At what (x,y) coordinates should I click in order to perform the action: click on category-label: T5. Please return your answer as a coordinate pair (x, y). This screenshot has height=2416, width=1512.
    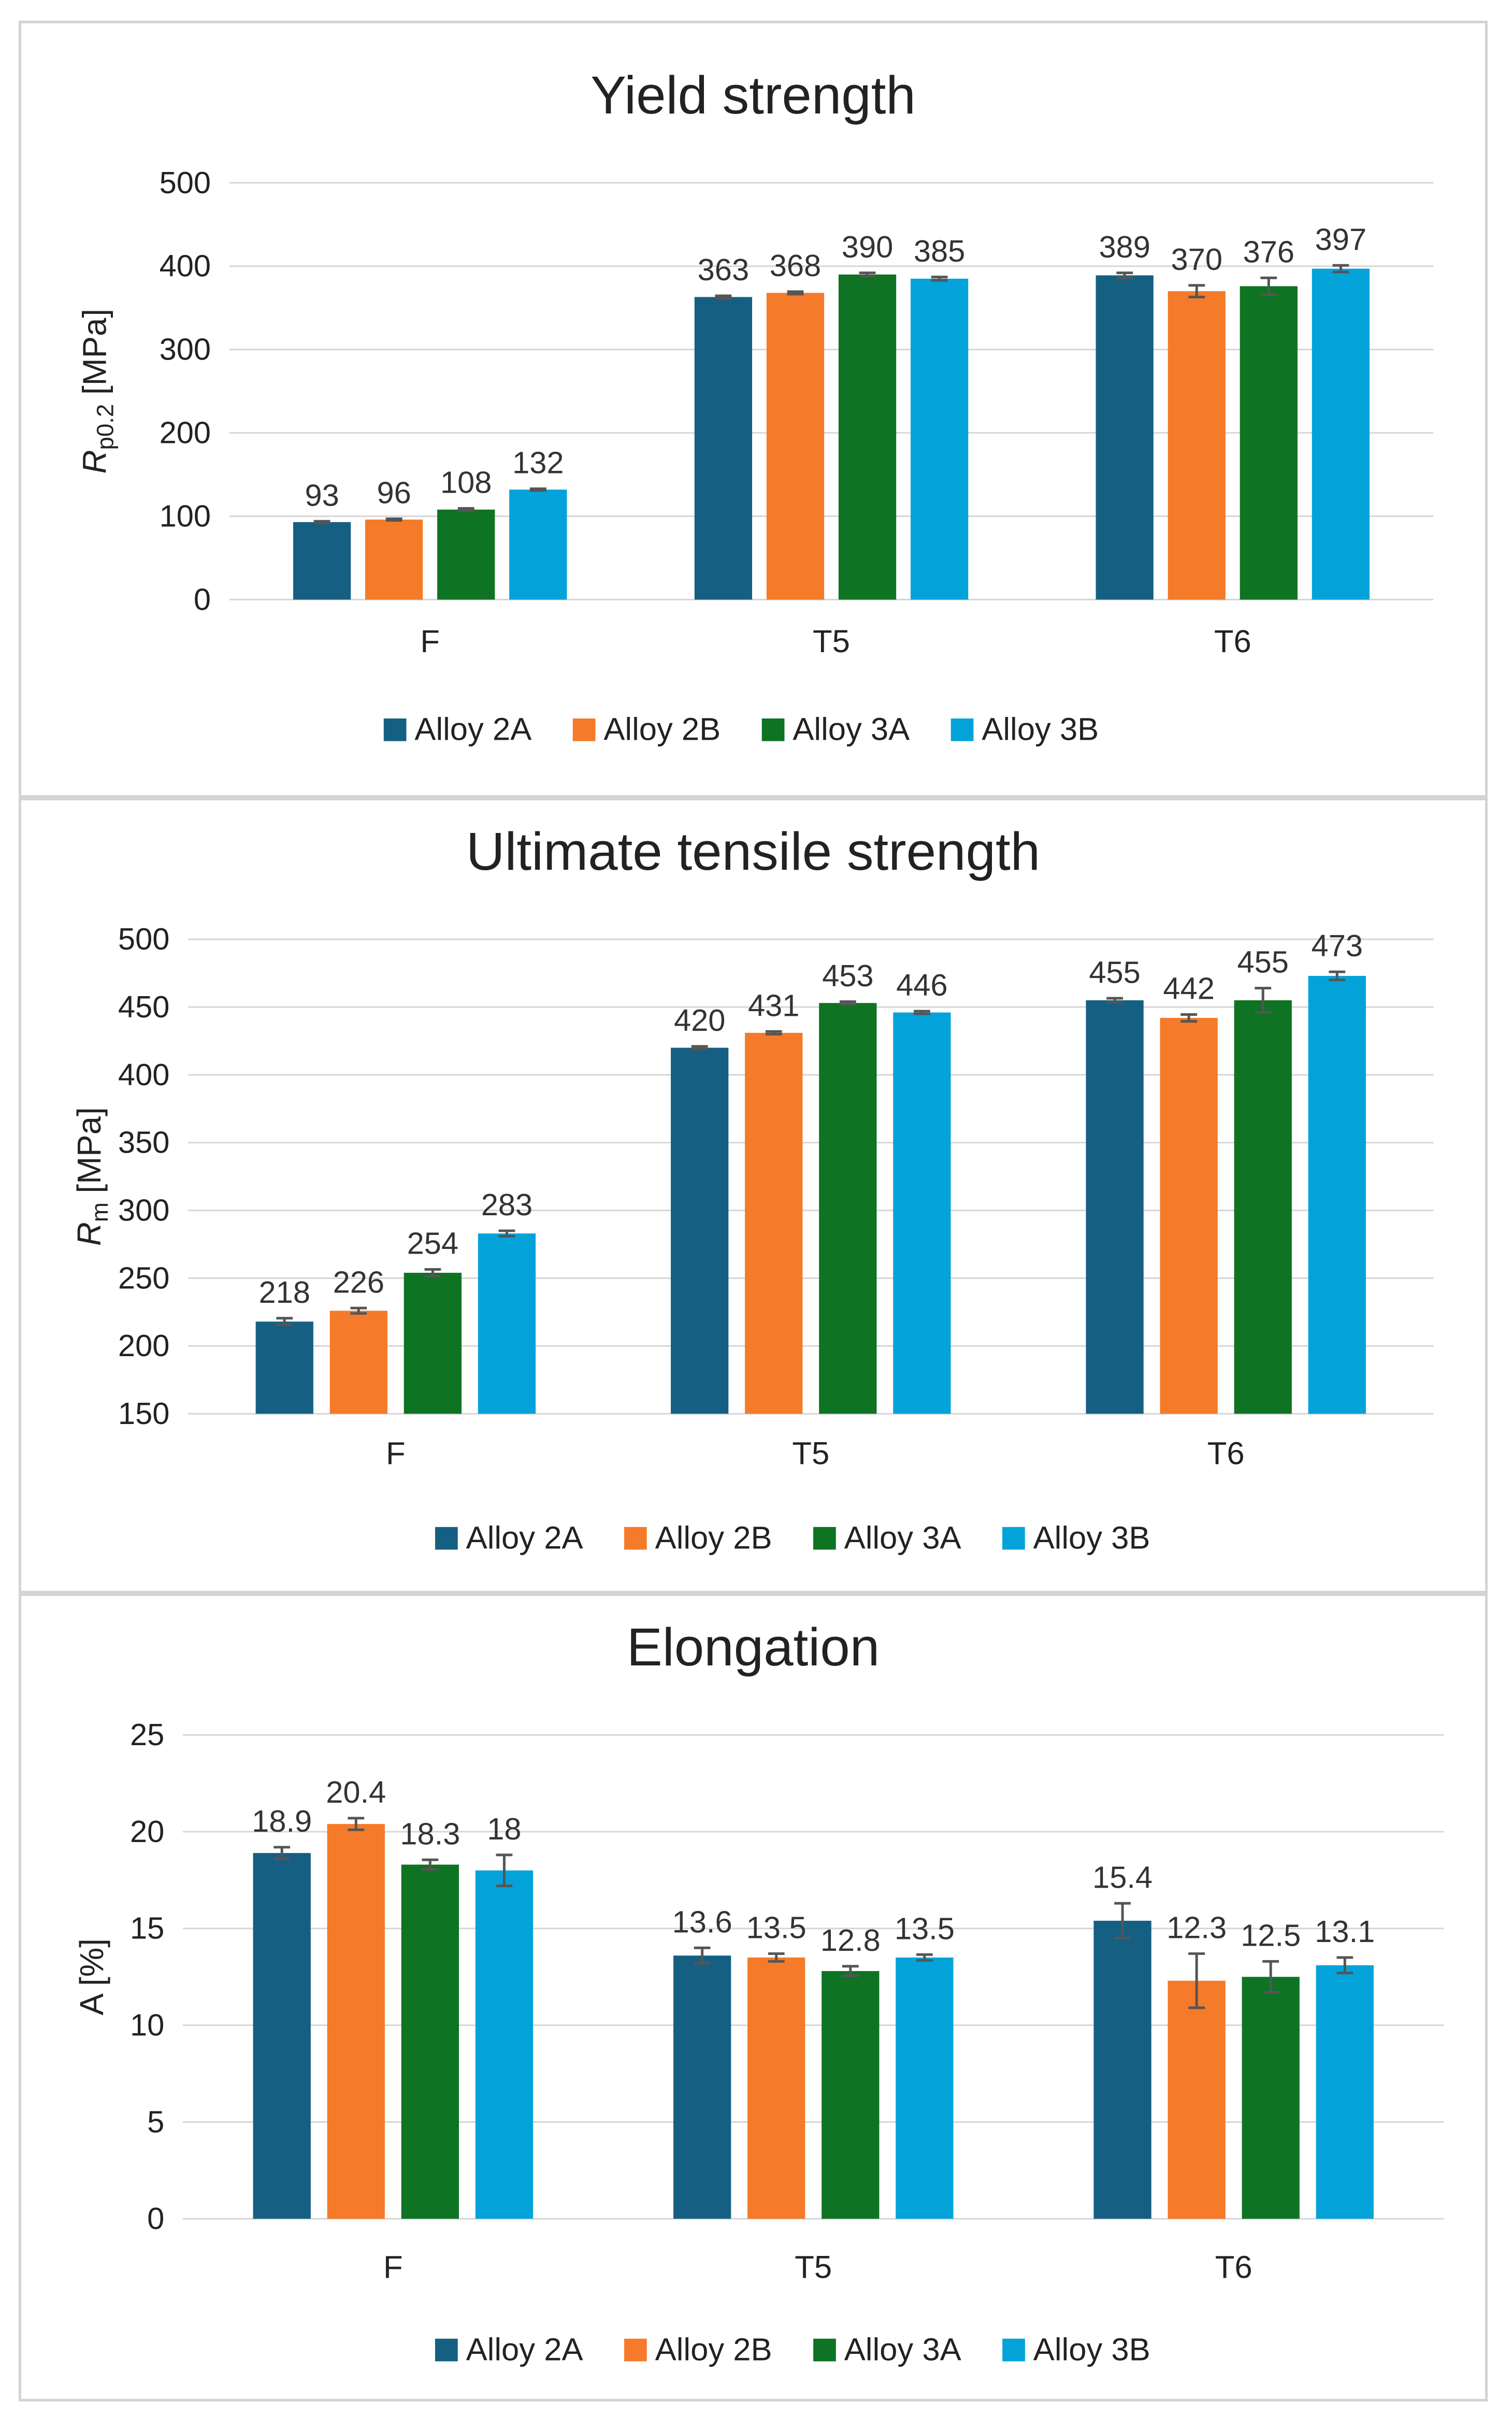
    Looking at the image, I should click on (814, 2267).